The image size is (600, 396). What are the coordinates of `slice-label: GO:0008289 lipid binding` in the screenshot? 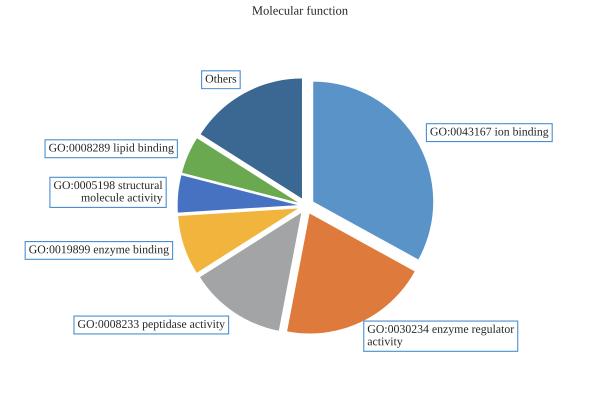 It's located at (111, 148).